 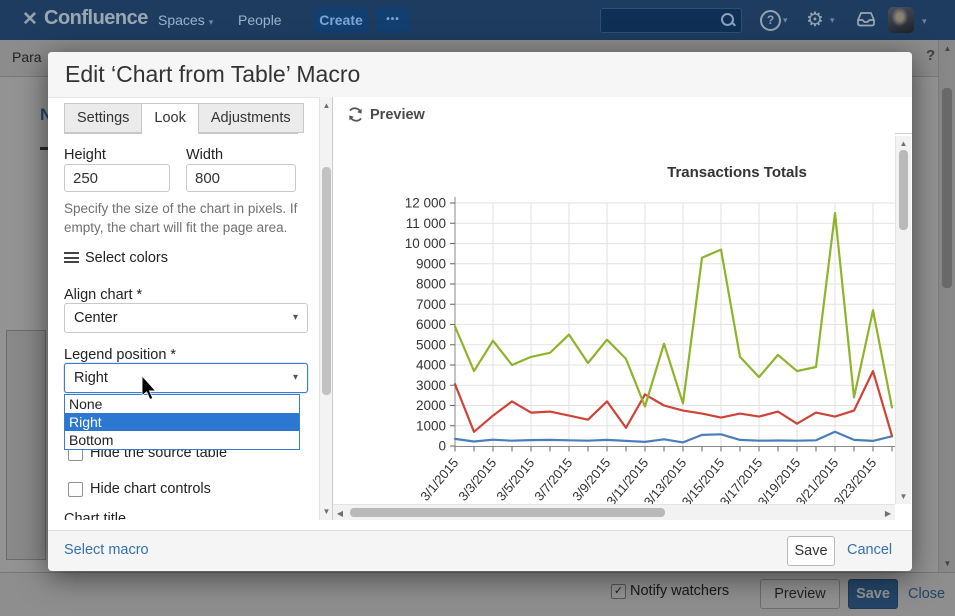 I want to click on select-colors-icon, so click(x=71, y=257).